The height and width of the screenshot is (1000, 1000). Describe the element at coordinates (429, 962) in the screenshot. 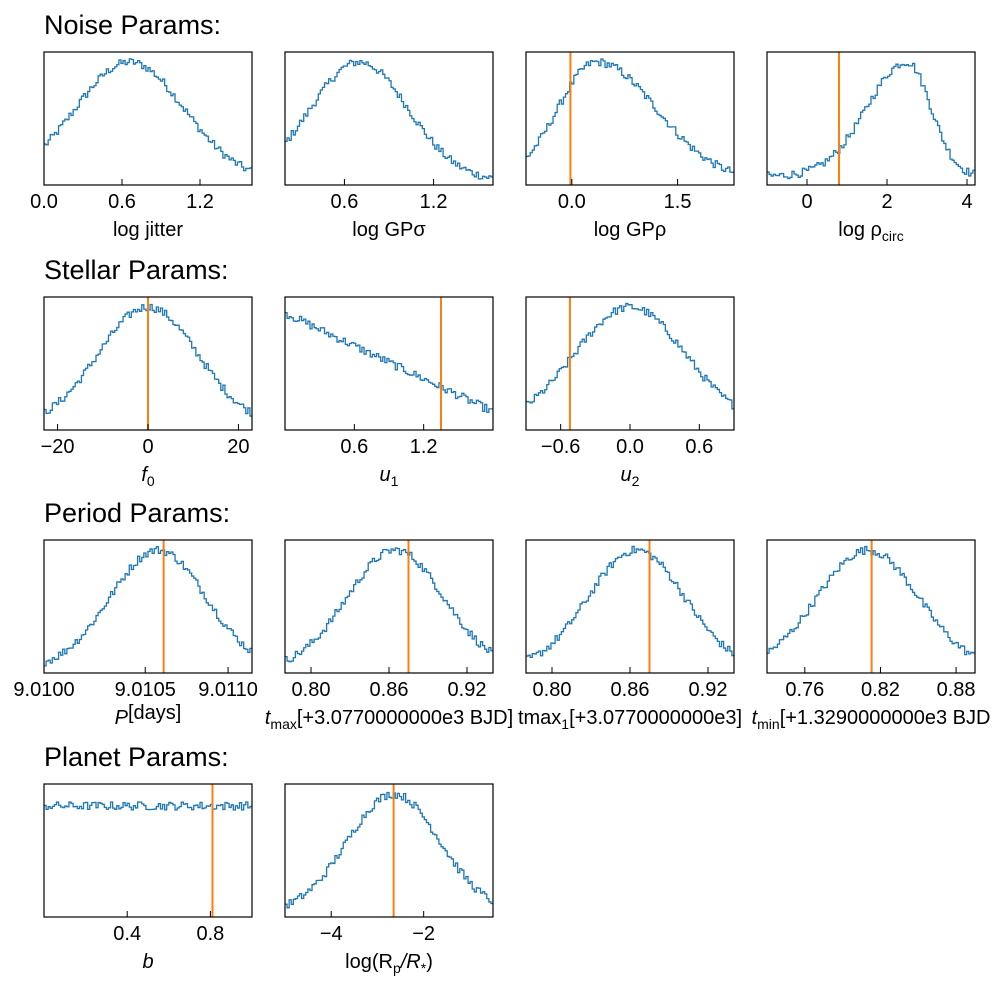

I see `axis-label-part: )` at that location.